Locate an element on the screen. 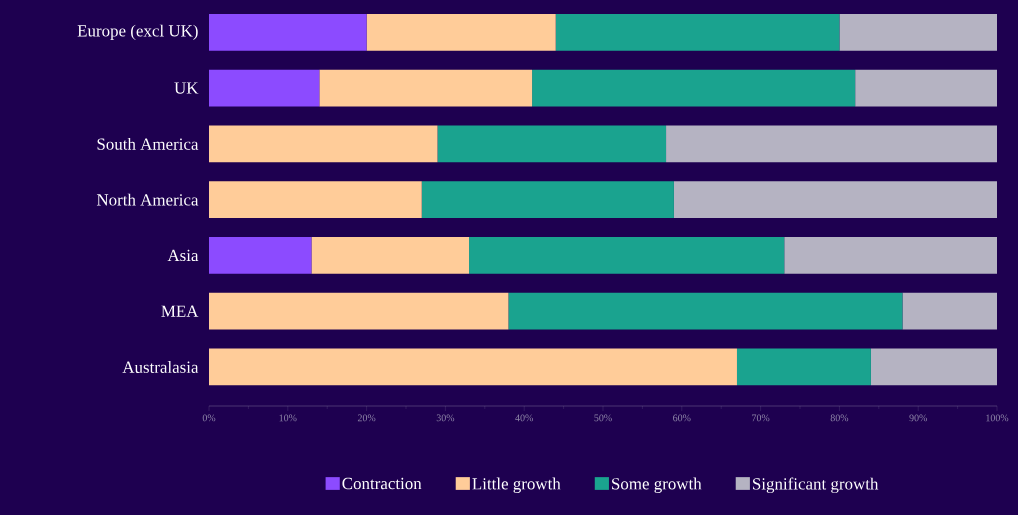 This screenshot has height=515, width=1018. y-tick-label: South America is located at coordinates (148, 143).